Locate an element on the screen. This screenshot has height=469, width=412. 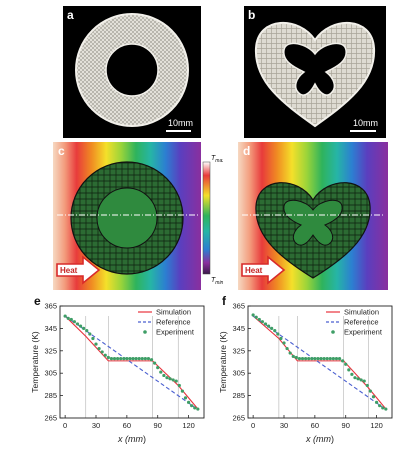
y-axis-label: Temperature (K) is located at coordinates (35, 362).